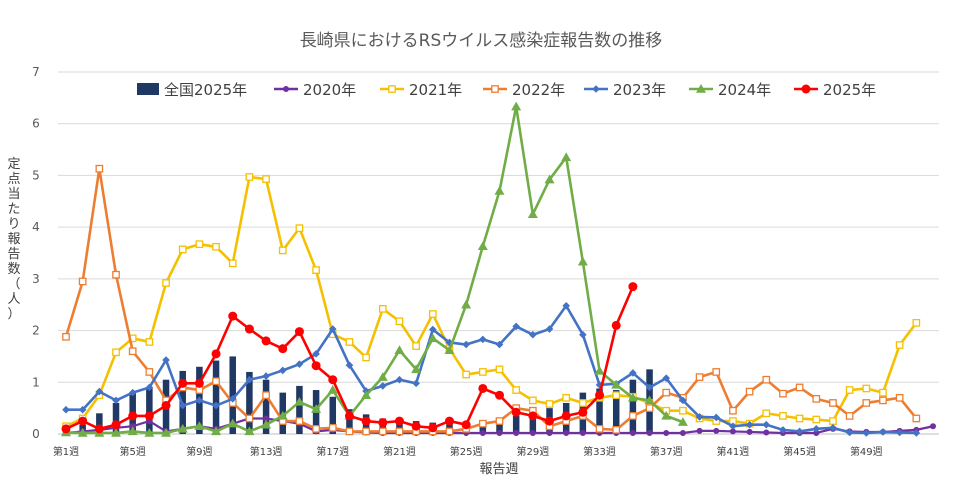 The image size is (962, 492). What do you see at coordinates (625, 90) in the screenshot?
I see `legend-item: 2023年` at bounding box center [625, 90].